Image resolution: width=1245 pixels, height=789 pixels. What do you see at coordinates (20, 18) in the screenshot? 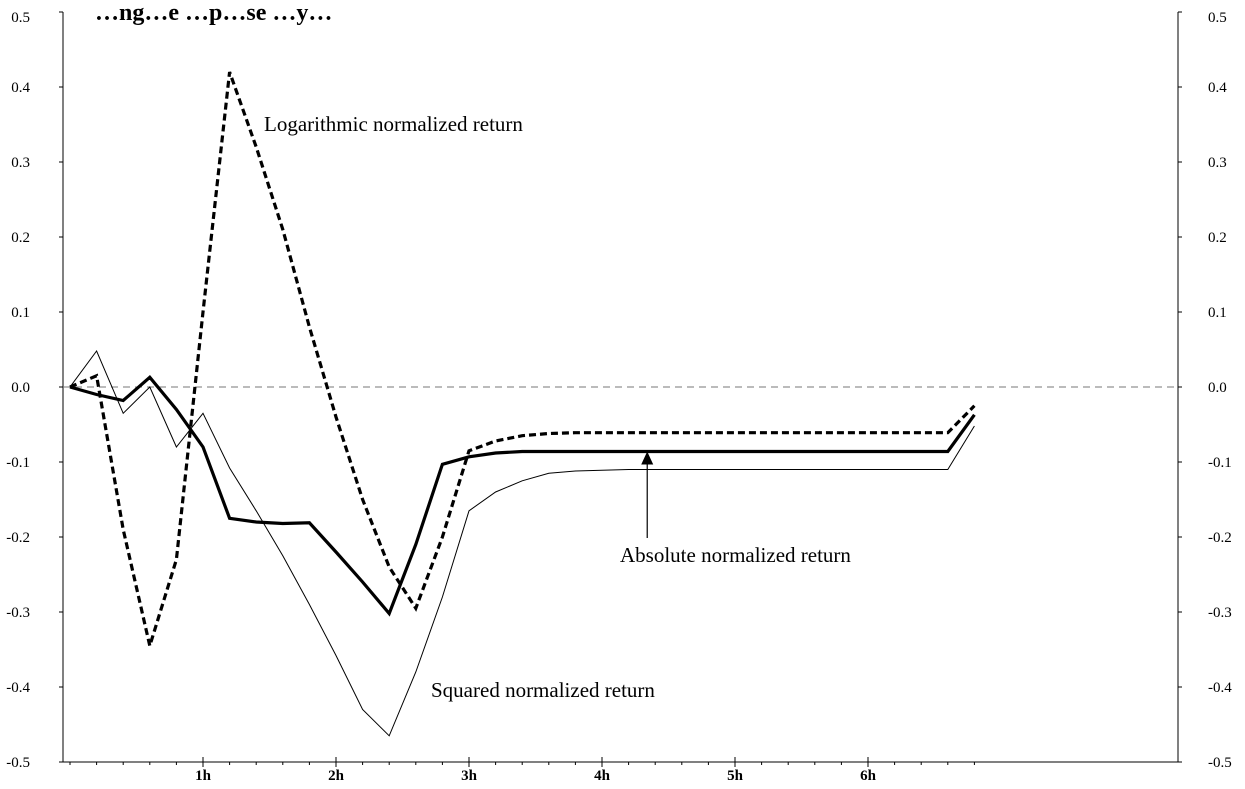
I see `y-tick-label-left: 0.5` at bounding box center [20, 18].